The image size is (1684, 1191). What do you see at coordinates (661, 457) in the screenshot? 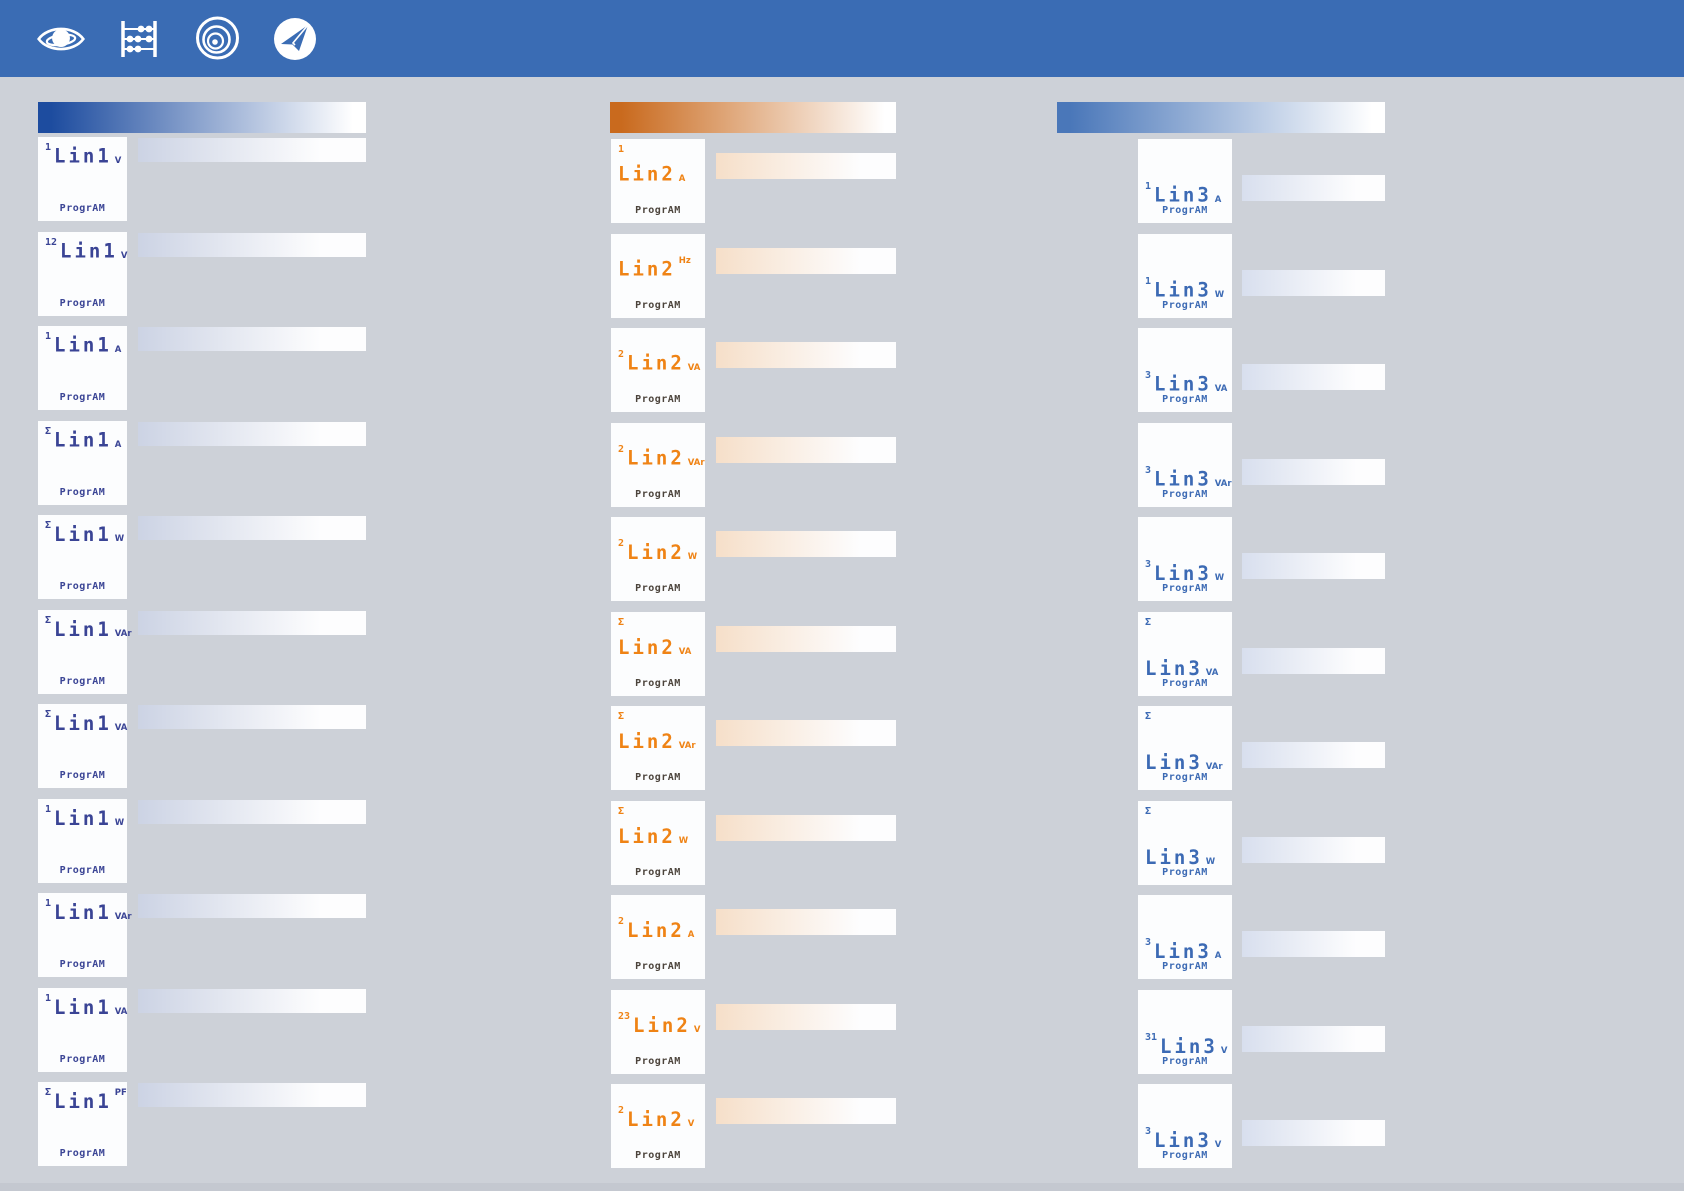
I see `lcd-reading-row: 2 Lin2 VAr` at bounding box center [661, 457].